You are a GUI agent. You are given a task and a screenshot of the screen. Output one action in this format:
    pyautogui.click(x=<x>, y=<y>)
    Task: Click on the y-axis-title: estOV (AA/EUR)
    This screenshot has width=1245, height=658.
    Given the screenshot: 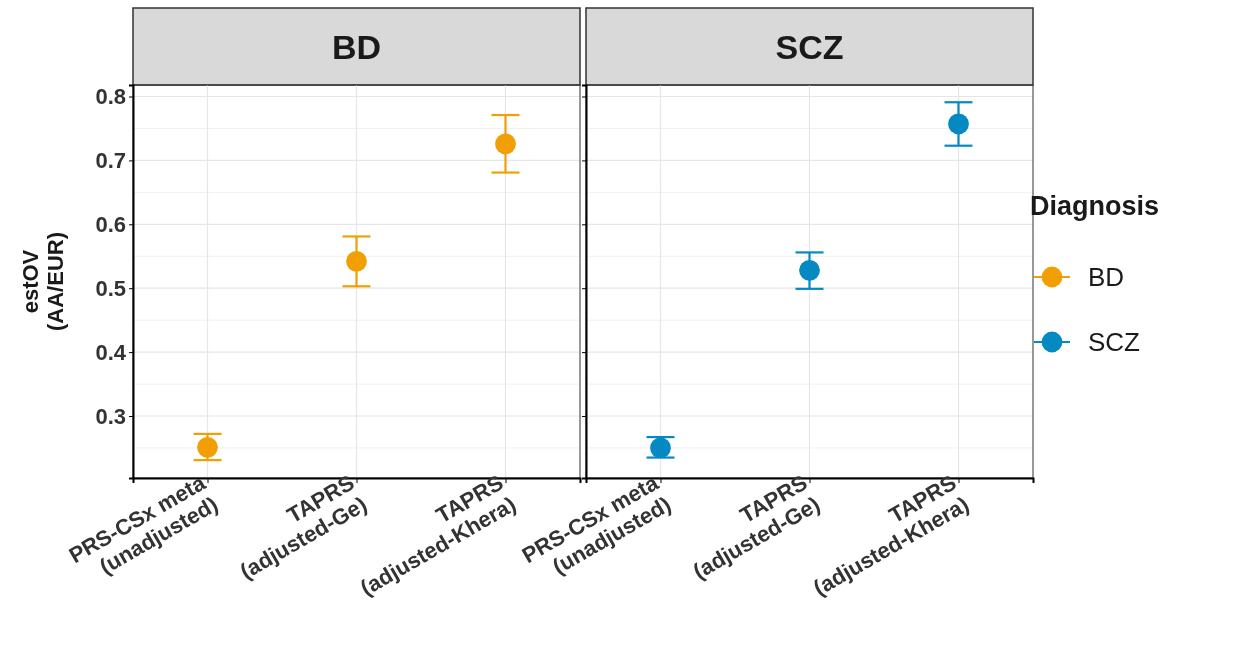 What is the action you would take?
    pyautogui.click(x=43, y=281)
    